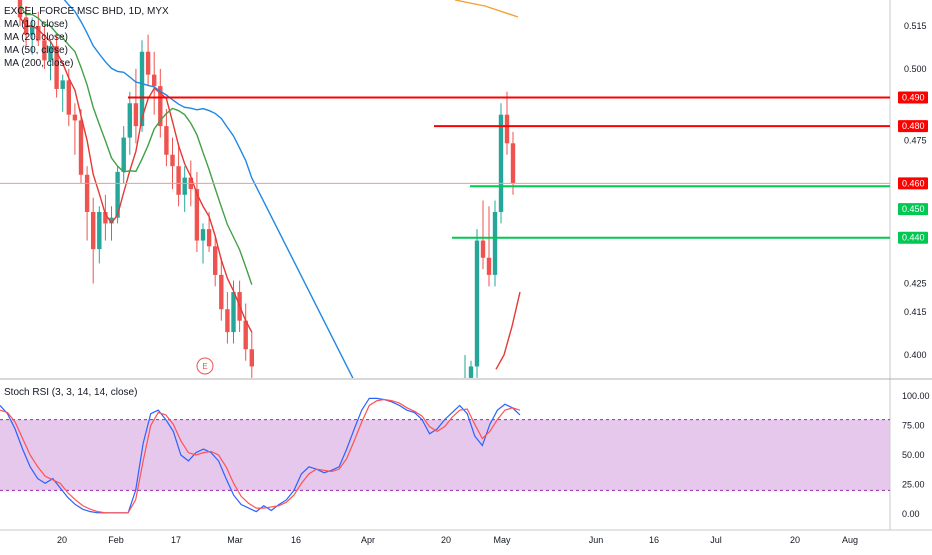  What do you see at coordinates (116, 540) in the screenshot?
I see `time-tick-label: Feb` at bounding box center [116, 540].